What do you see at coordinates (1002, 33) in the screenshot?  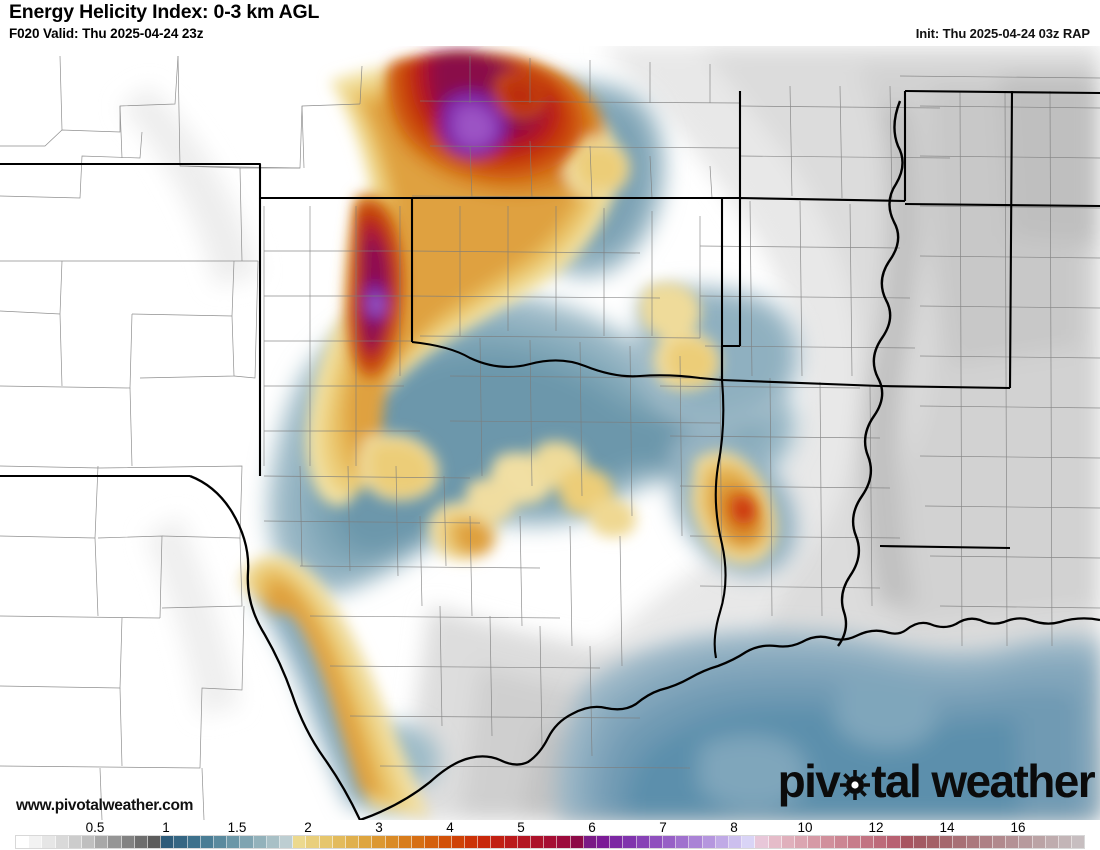 I see `init-time-label: Init: Thu 2025-04-24 03z RAP` at bounding box center [1002, 33].